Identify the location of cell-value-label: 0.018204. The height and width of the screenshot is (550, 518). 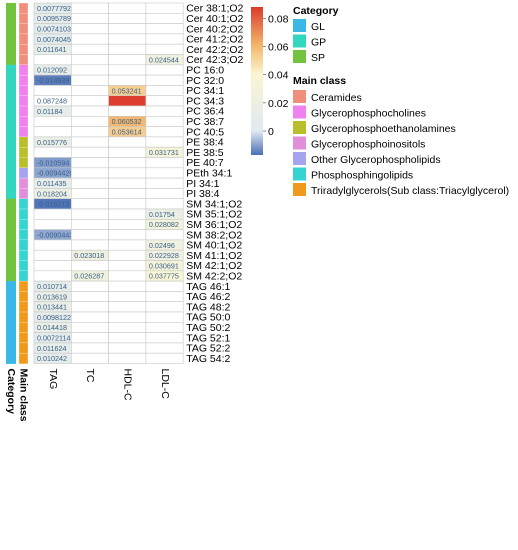
(52, 193).